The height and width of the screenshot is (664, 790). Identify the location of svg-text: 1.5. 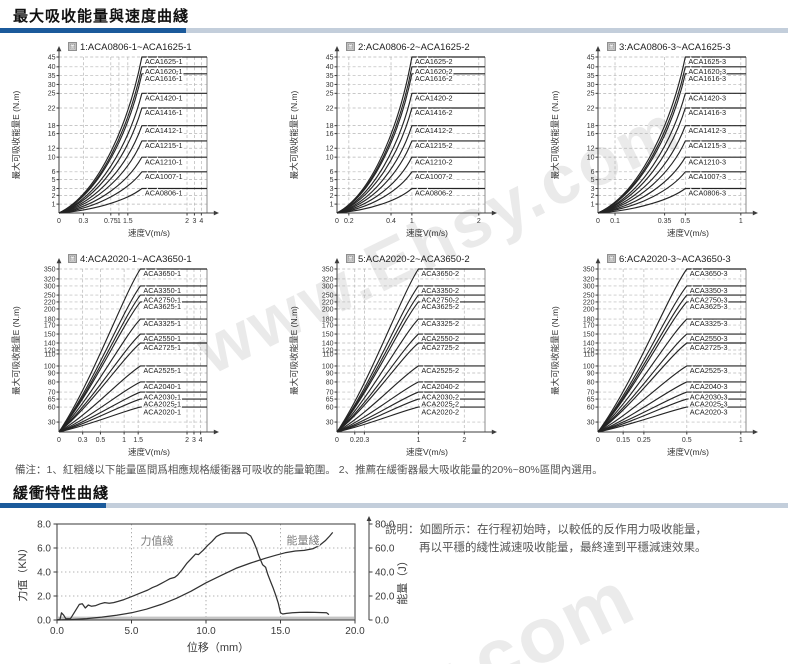
(138, 440).